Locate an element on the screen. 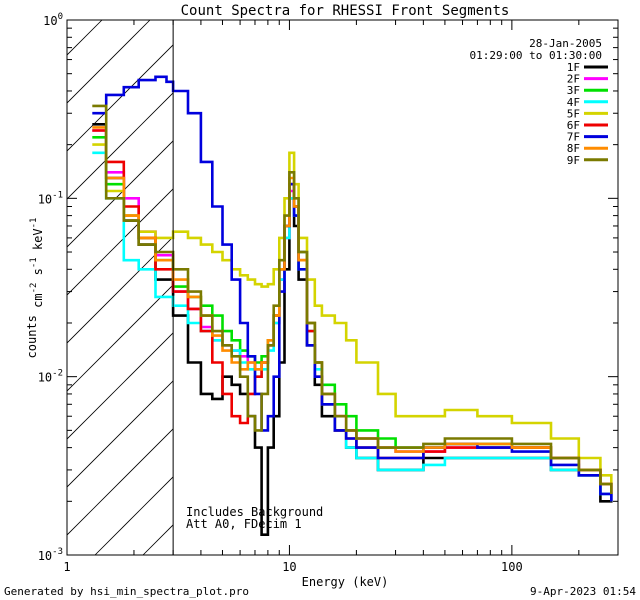 Image resolution: width=640 pixels, height=600 pixels. annotation-background: Includes Background is located at coordinates (254, 512).